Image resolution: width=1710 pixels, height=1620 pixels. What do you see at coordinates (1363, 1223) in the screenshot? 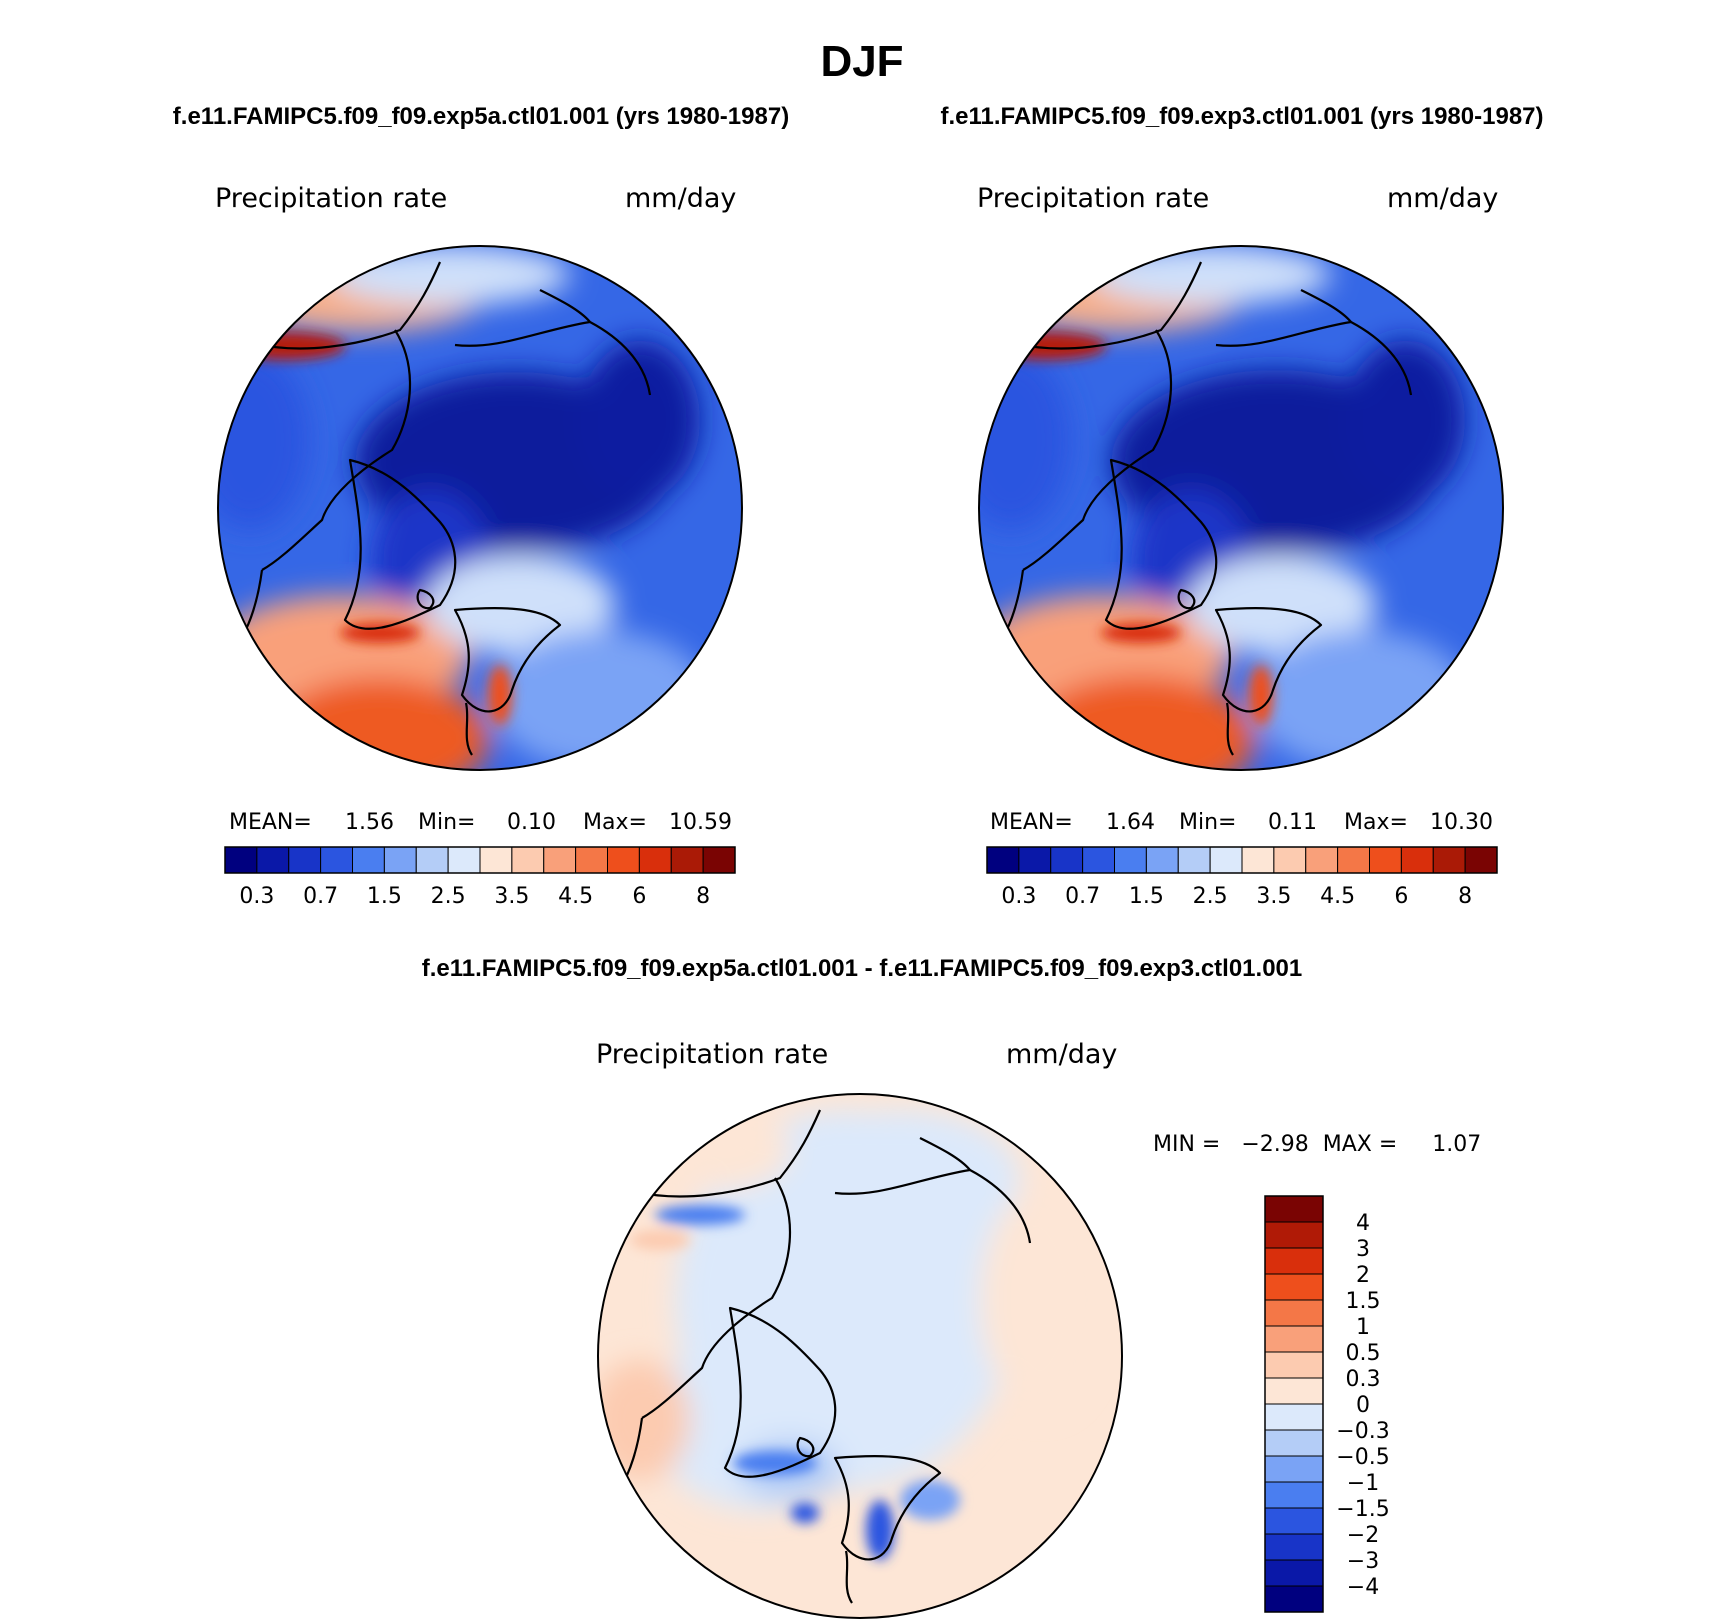
I see `diff-colorbar-tick-label: 4` at bounding box center [1363, 1223].